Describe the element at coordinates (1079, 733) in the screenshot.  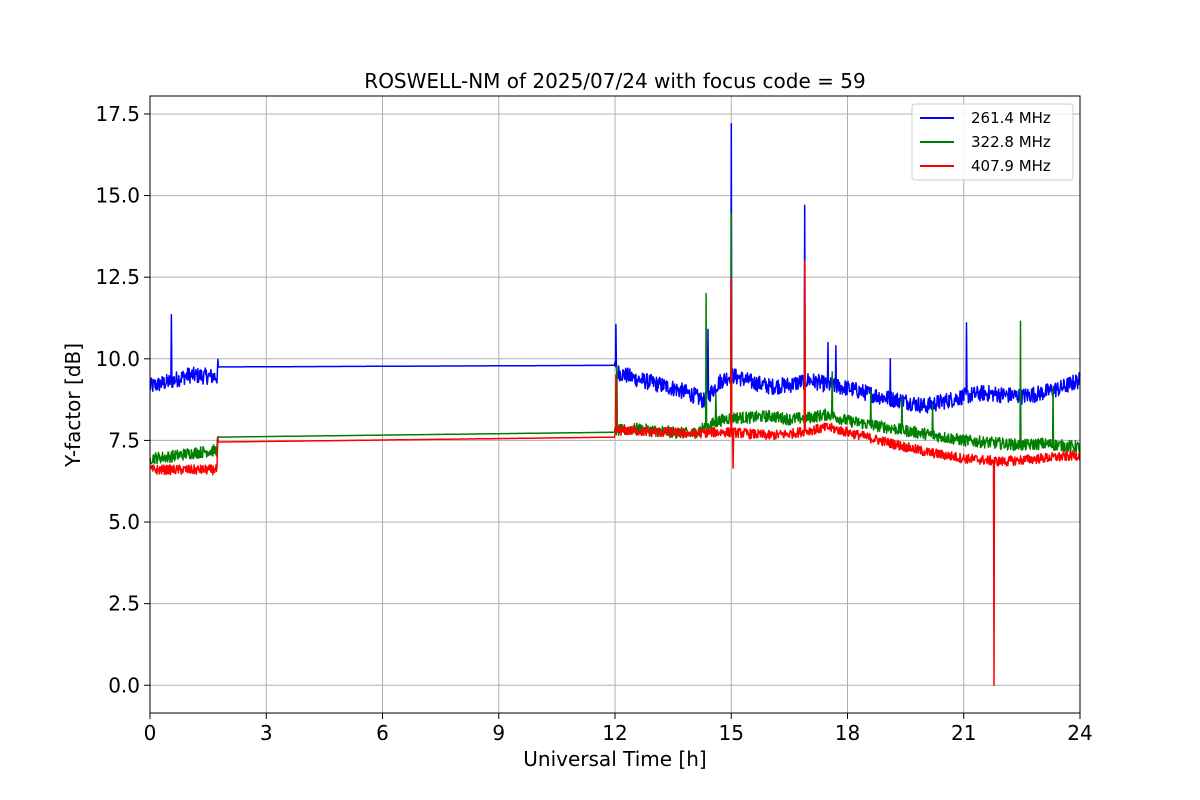
I see `x-tick-label: 24` at that location.